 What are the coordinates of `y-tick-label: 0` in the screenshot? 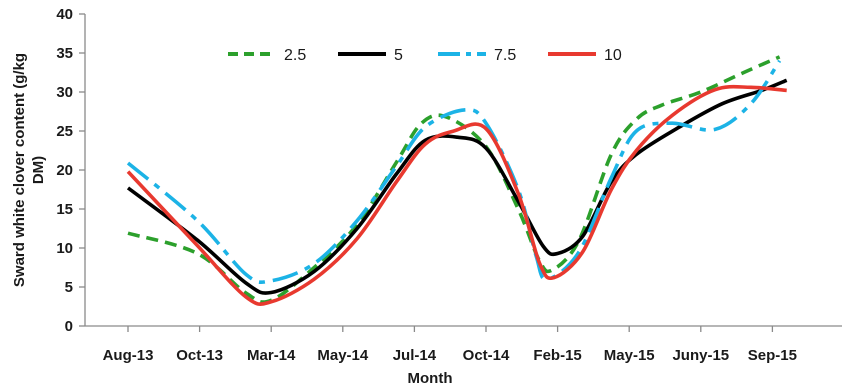 It's located at (69, 326).